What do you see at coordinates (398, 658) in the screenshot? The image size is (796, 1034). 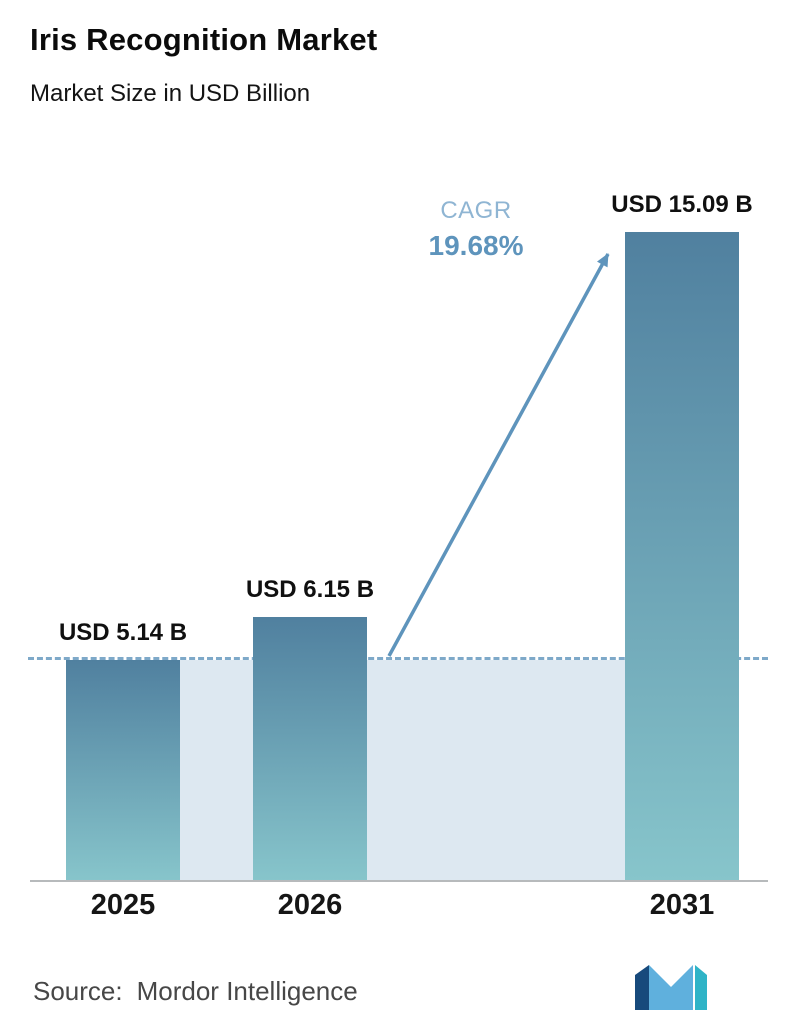 I see `reference-dashed-line` at bounding box center [398, 658].